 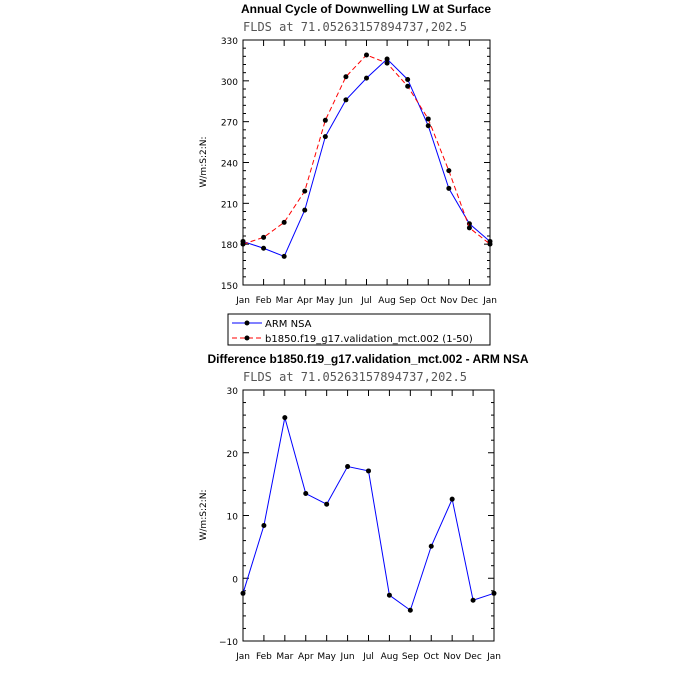 I want to click on chart2-x-tick-label: Oct, so click(x=431, y=657).